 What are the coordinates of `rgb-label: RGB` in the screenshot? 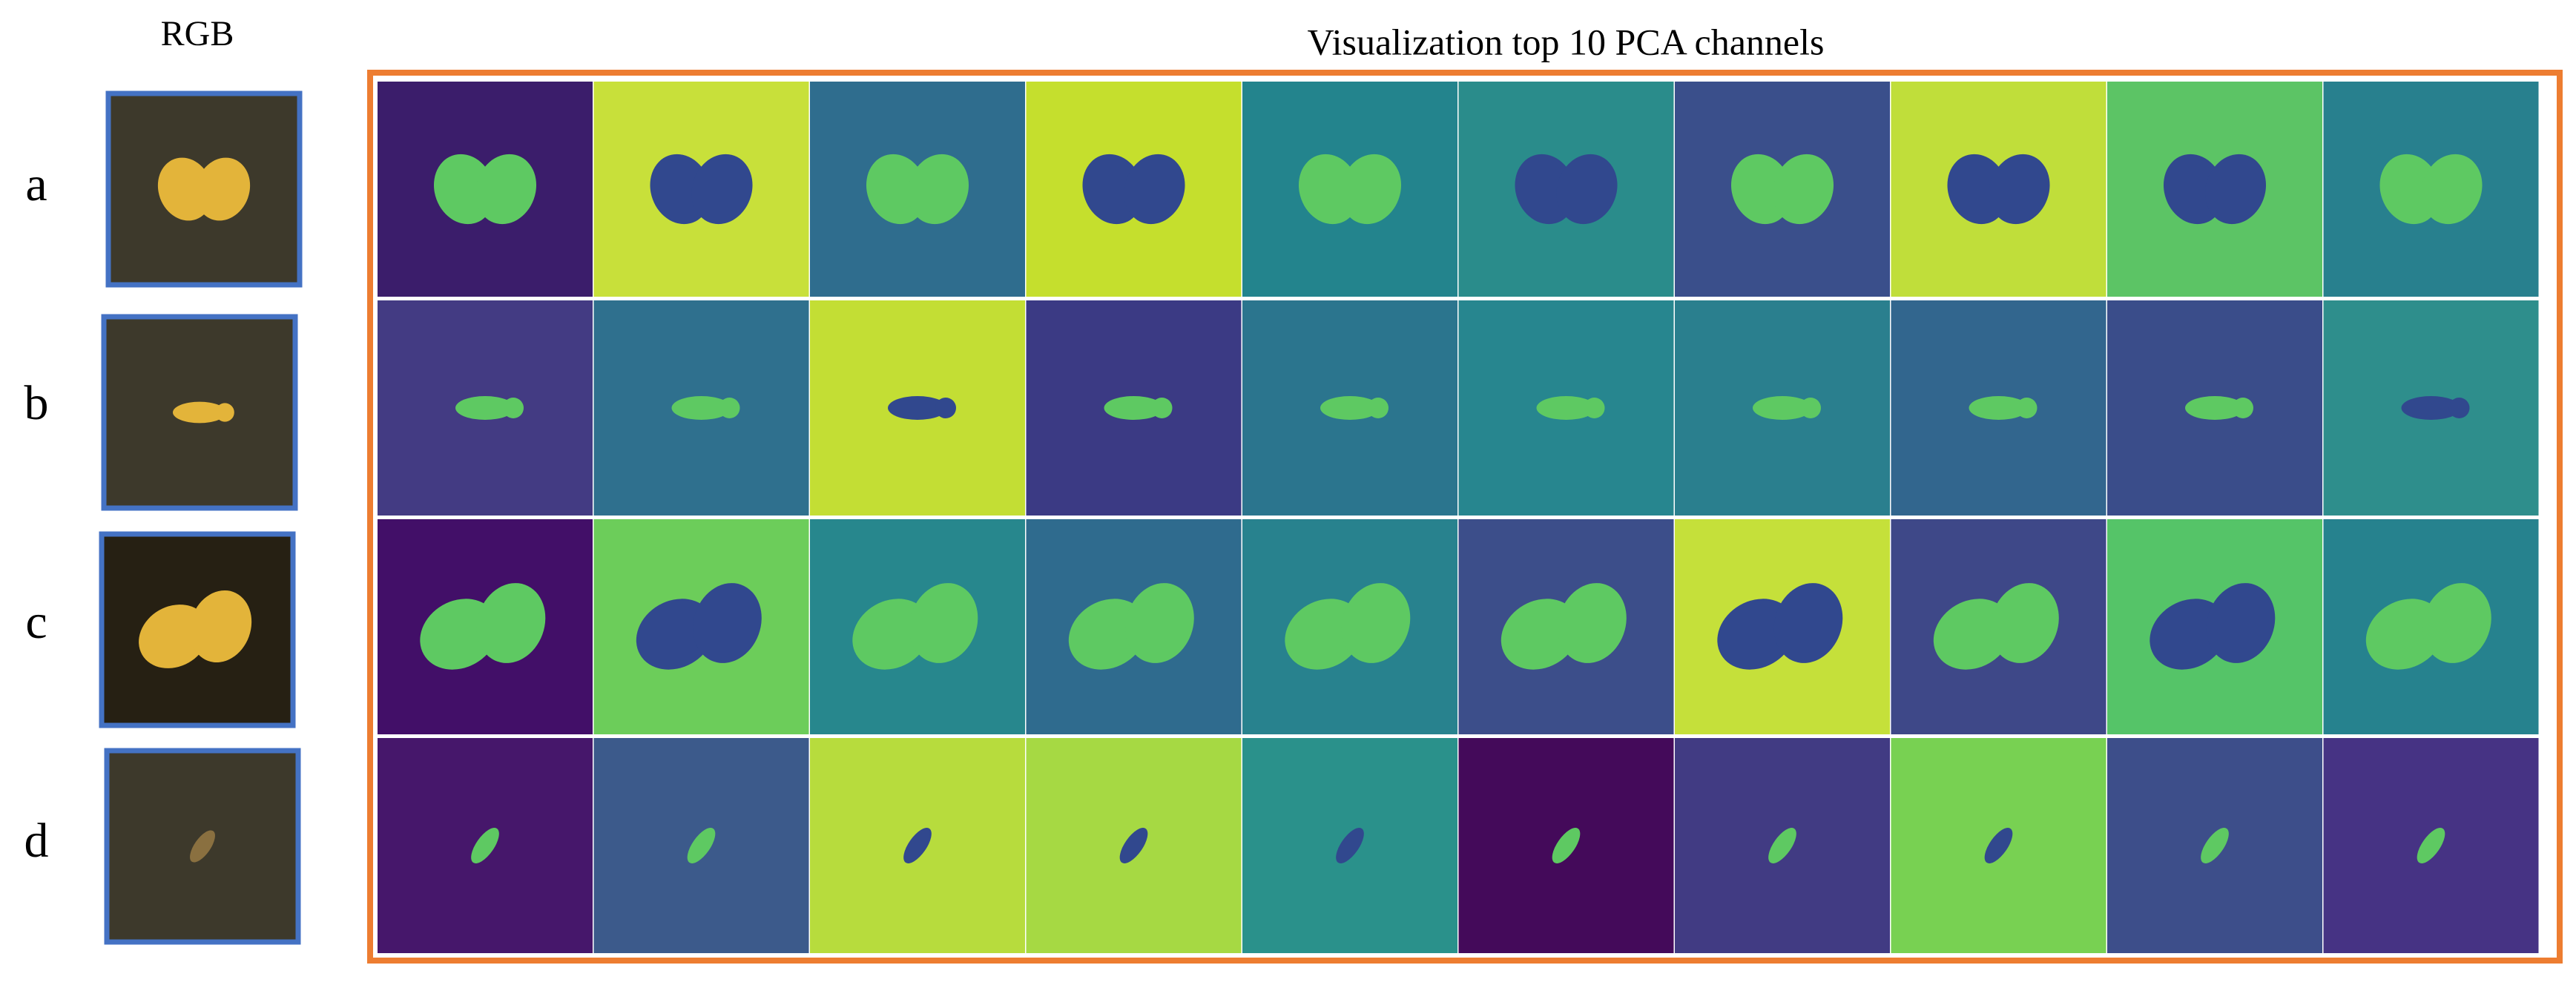 It's located at (198, 33).